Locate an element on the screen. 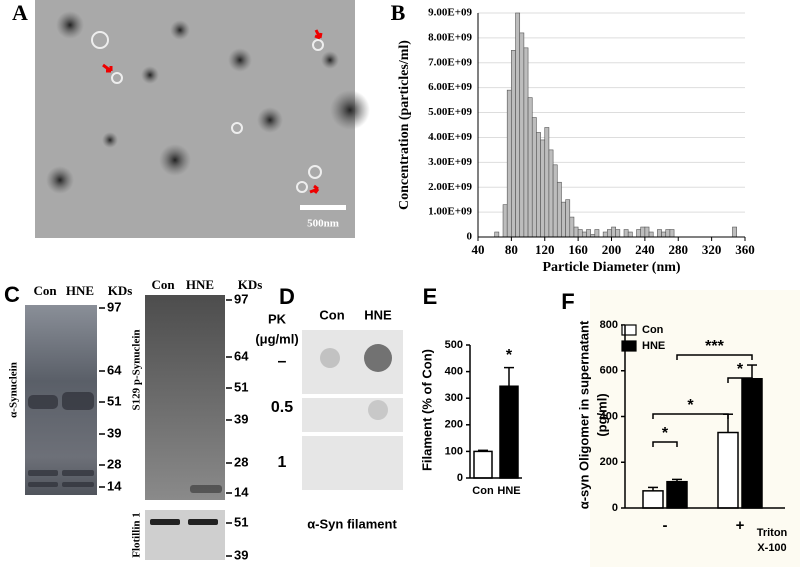  y-tick-label: 9.00E+09 is located at coordinates (450, 13).